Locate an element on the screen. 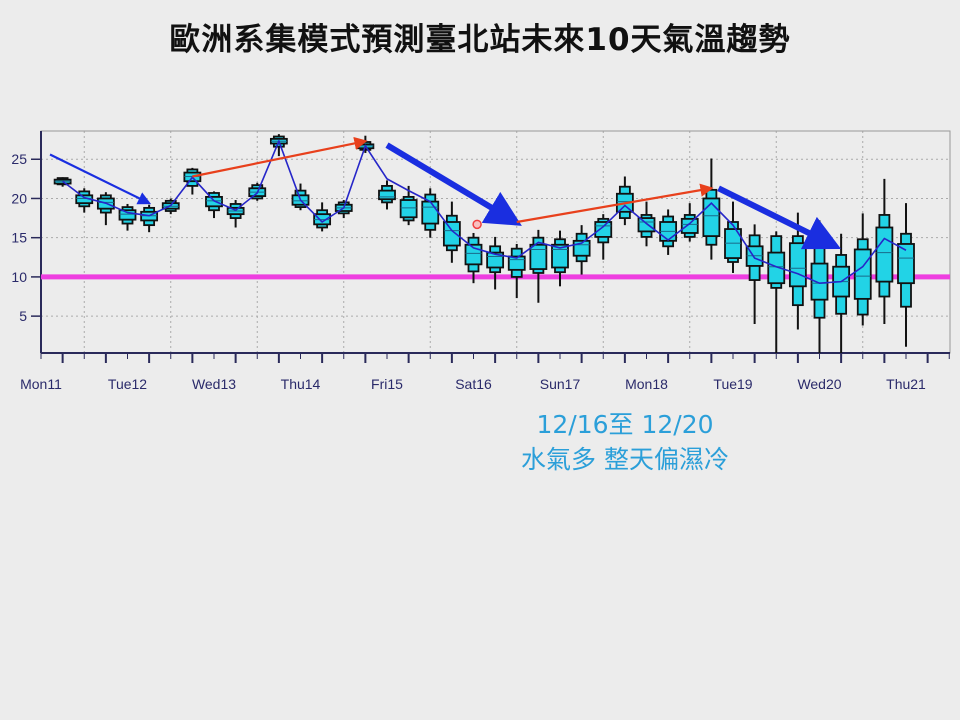 The image size is (960, 720). x-tick-label-thu14: Thu14 is located at coordinates (301, 384).